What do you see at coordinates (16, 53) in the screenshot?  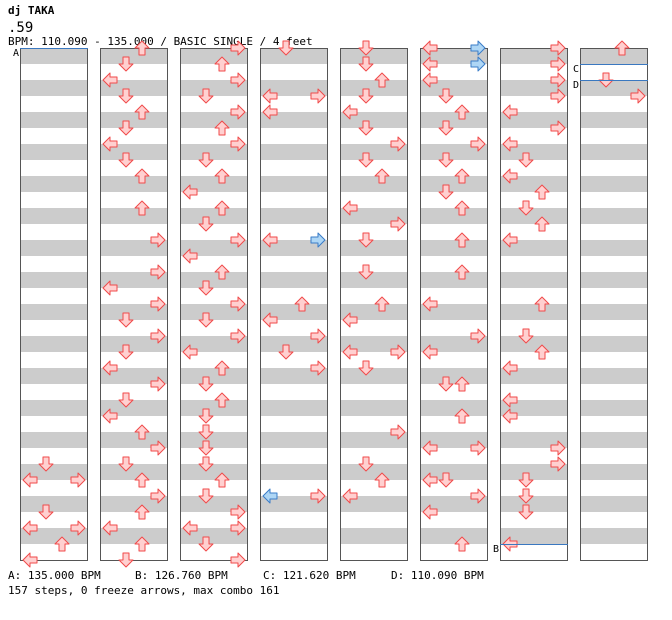 I see `bpm-change-label: A` at bounding box center [16, 53].